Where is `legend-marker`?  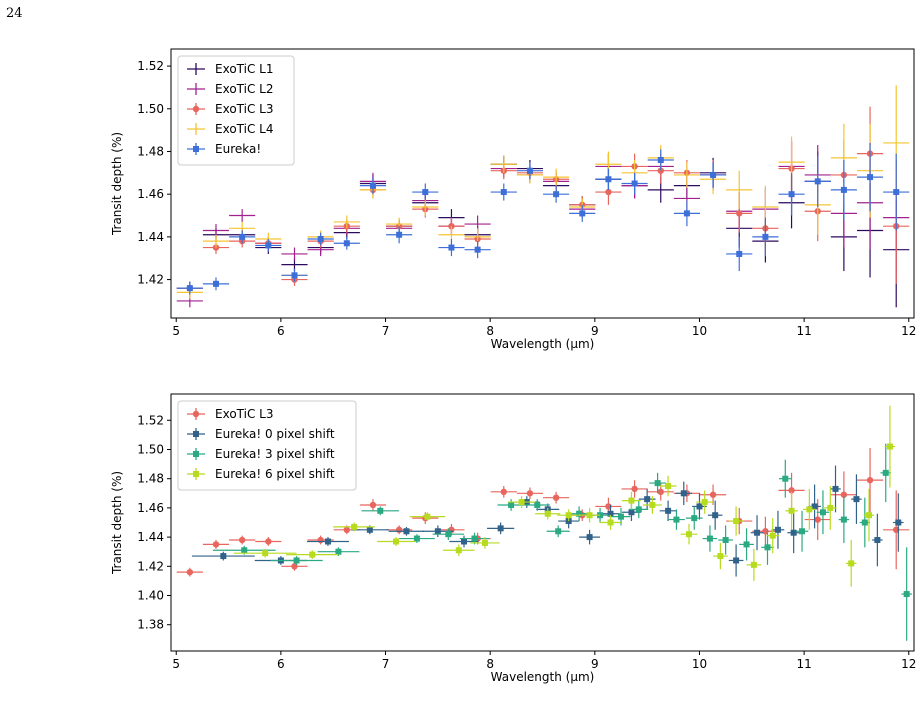
legend-marker is located at coordinates (196, 109).